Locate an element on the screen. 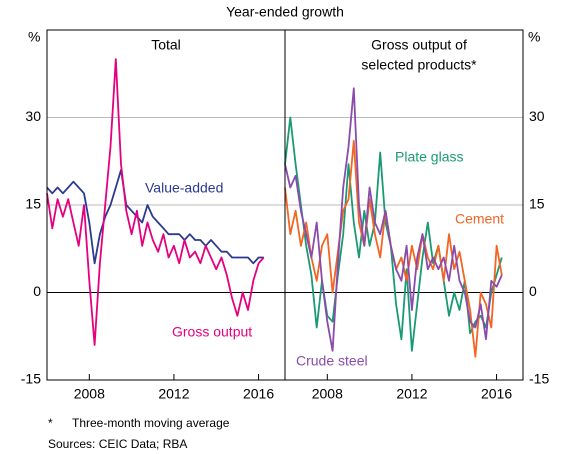 The height and width of the screenshot is (454, 563). series-label: Cement is located at coordinates (479, 219).